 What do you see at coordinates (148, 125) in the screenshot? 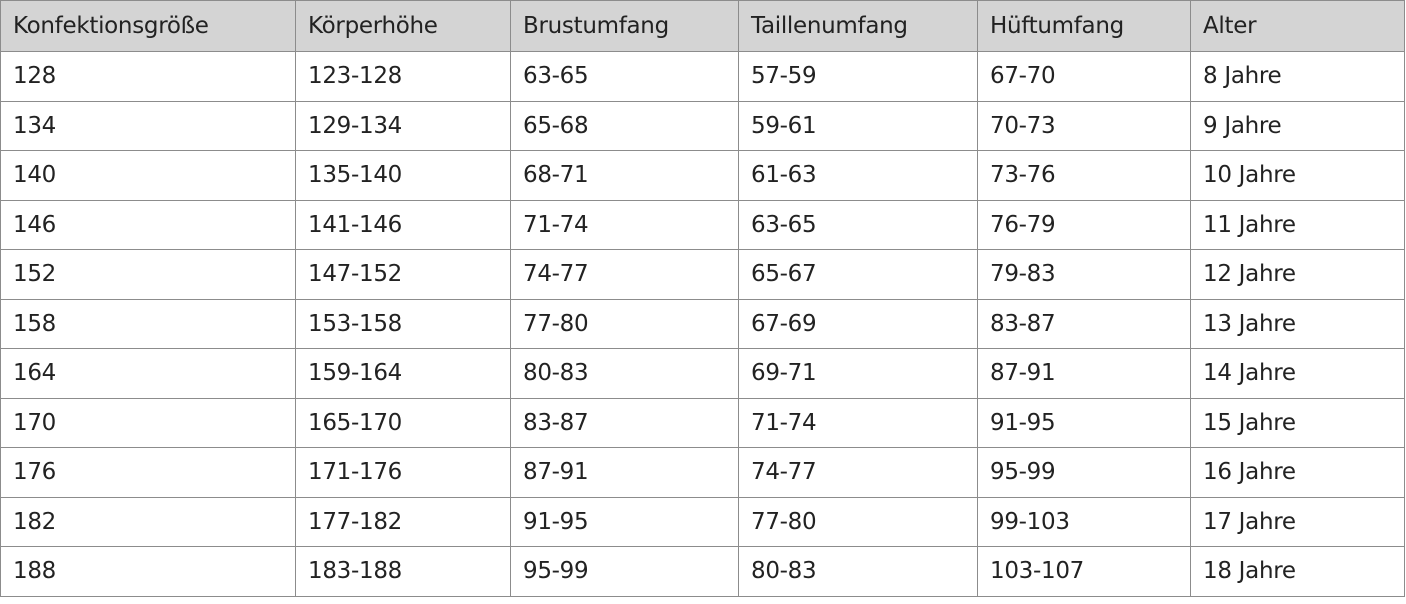
I see `cell-size: 134` at bounding box center [148, 125].